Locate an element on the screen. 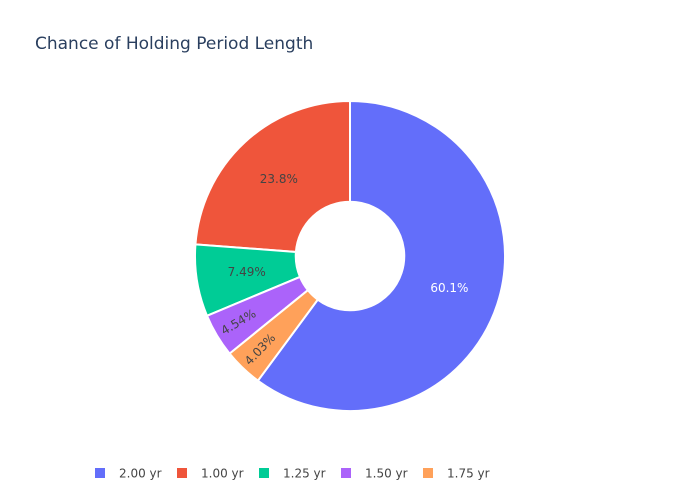  legend-label: 1.00 yr is located at coordinates (222, 474).